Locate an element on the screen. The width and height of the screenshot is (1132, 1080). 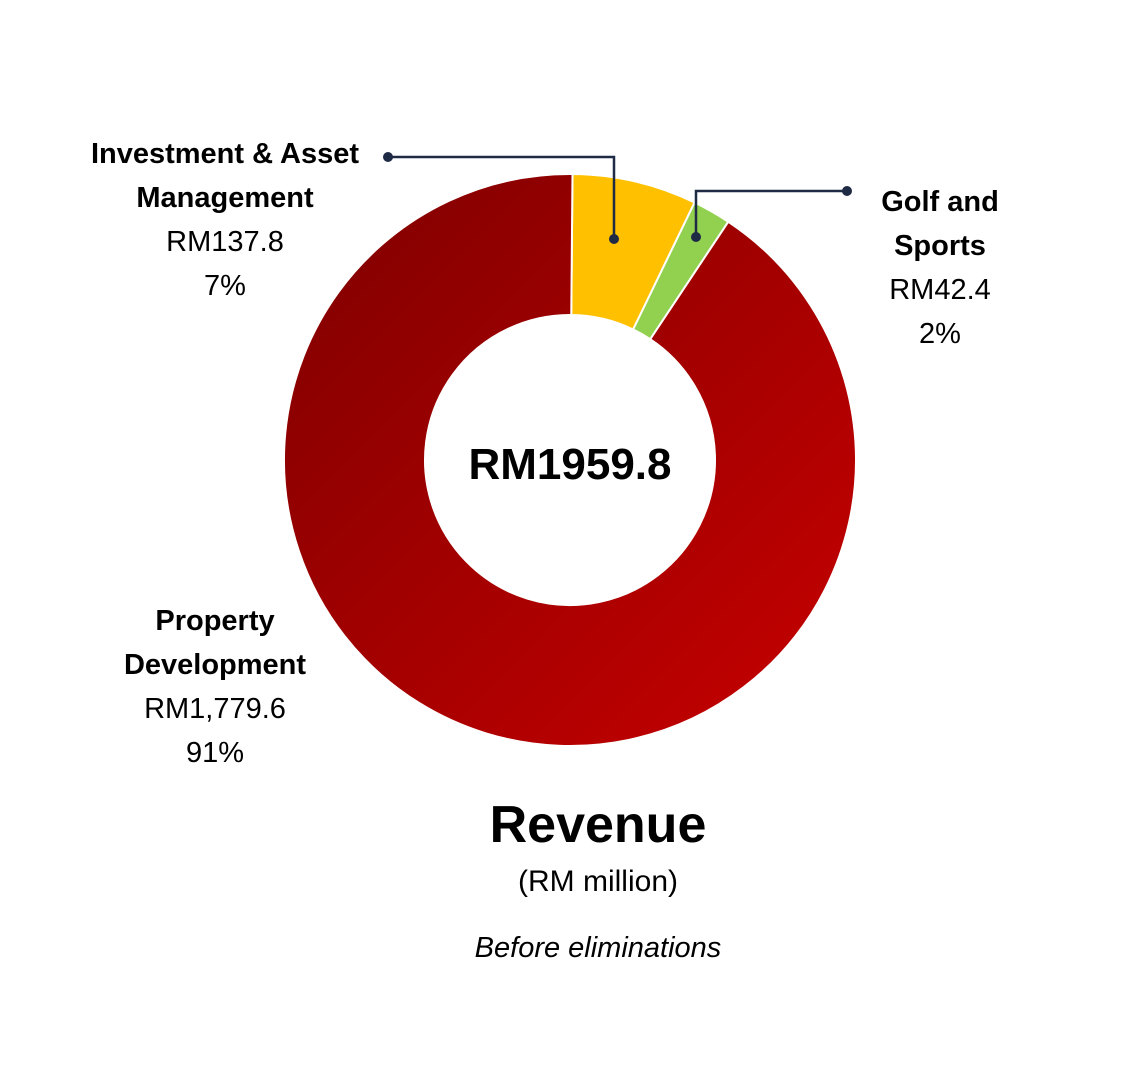
slice-value-investment: RM137.8 is located at coordinates (225, 242).